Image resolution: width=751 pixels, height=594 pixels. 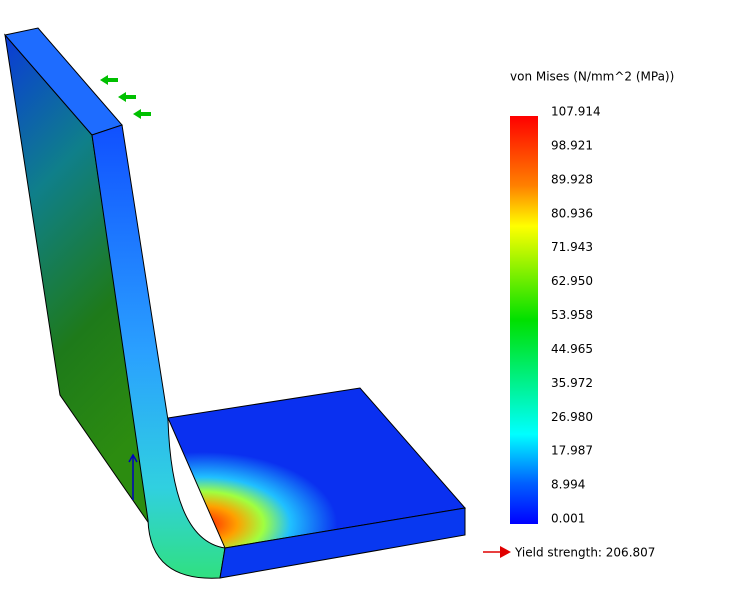 I want to click on scale-label: 35.972, so click(x=572, y=383).